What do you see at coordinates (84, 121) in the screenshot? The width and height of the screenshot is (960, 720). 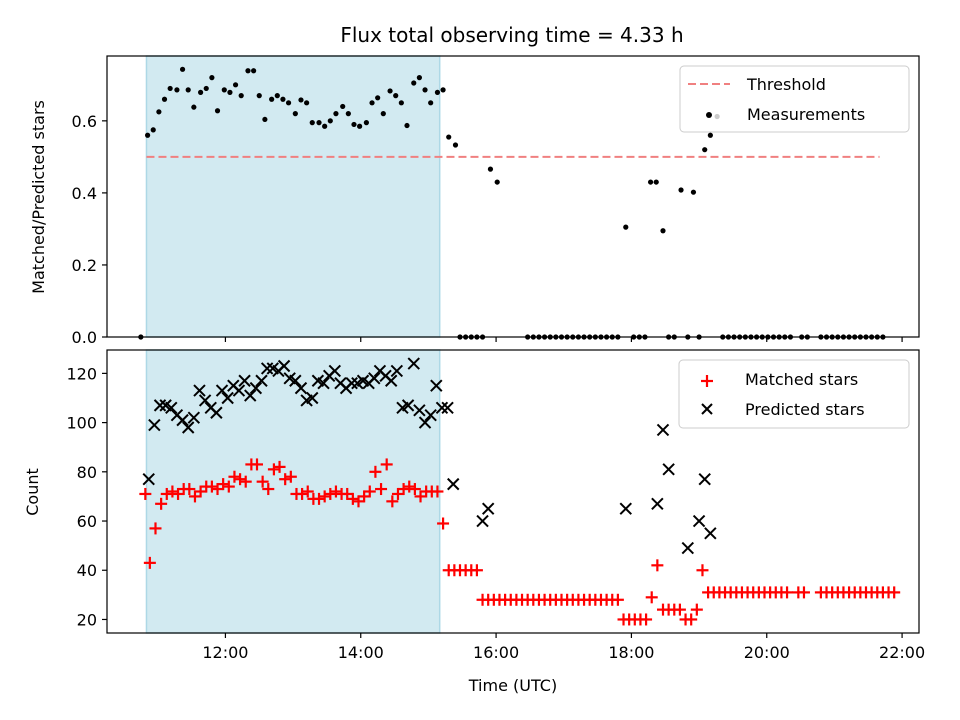 I see `top-y-tick-label: 0.6` at bounding box center [84, 121].